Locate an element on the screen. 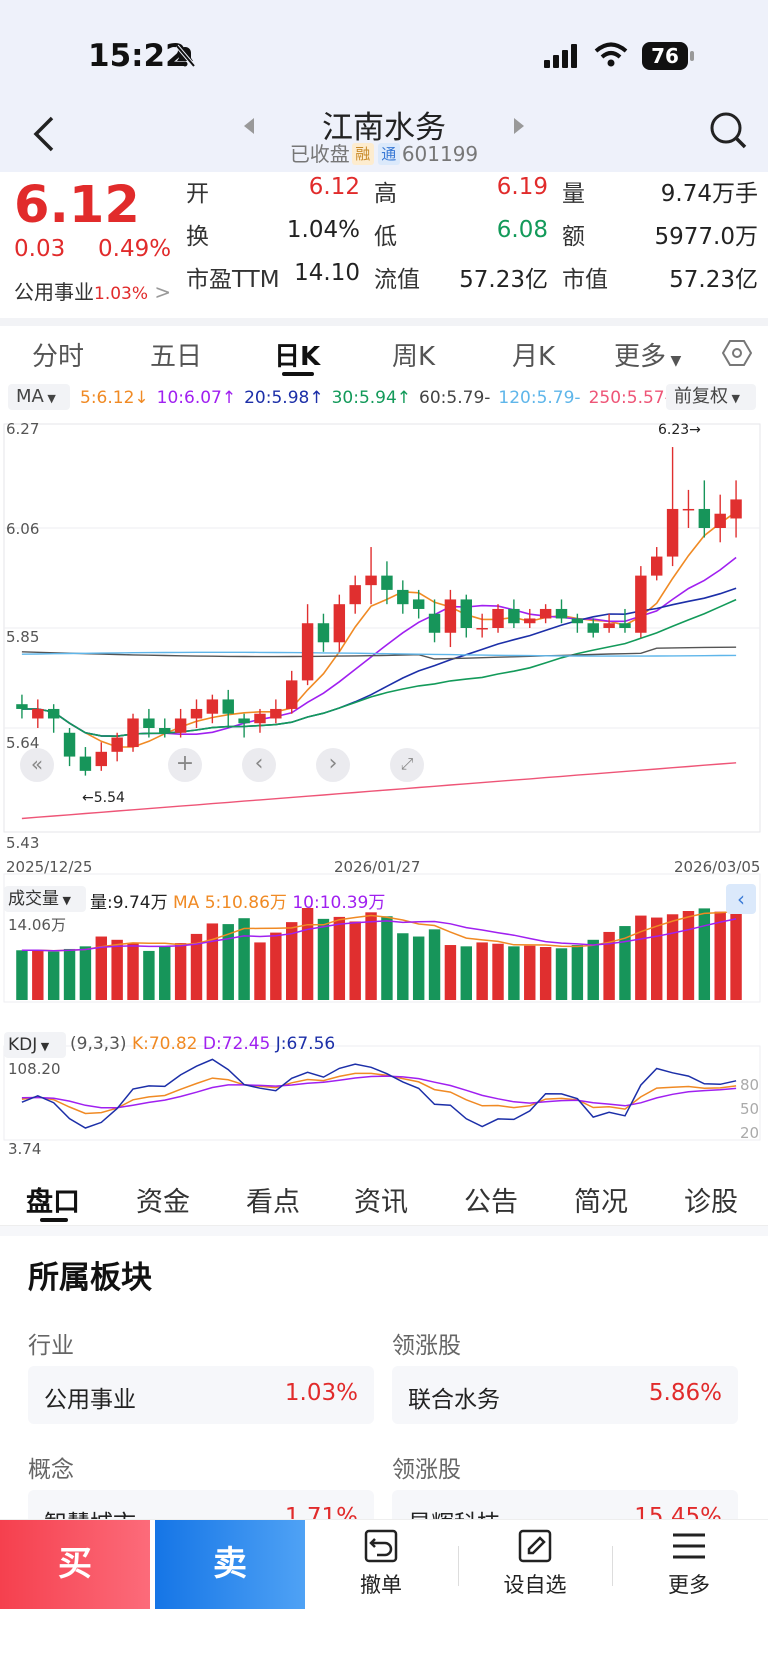 This screenshot has height=1669, width=768. tab-funds: 资金 is located at coordinates (163, 1202).